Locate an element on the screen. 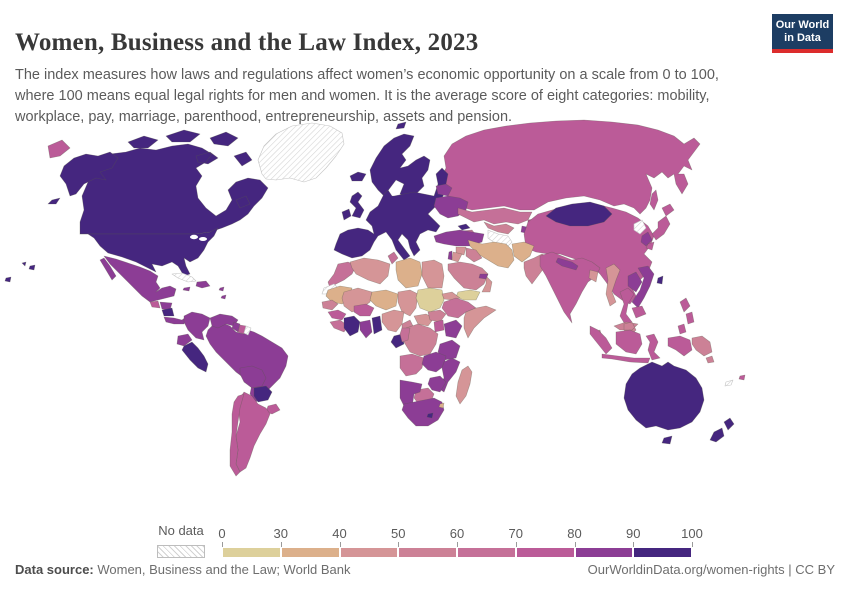 The image size is (850, 600). country-new_caledonia: New Caledonia is located at coordinates (729, 383).